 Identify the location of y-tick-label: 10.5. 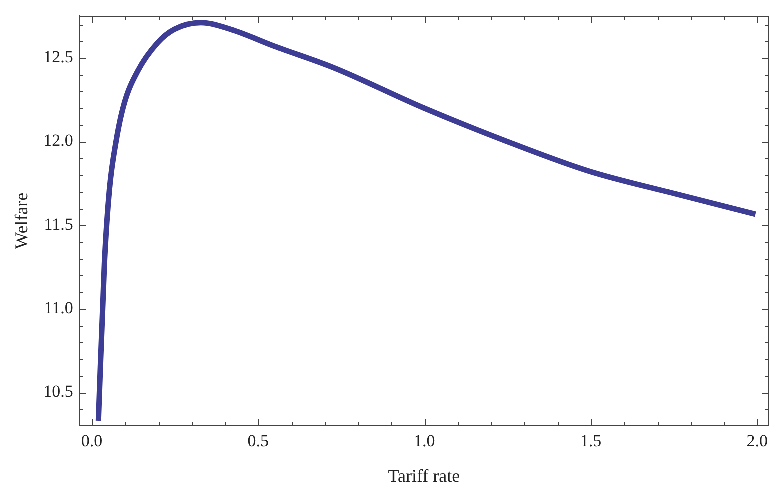
(59, 392).